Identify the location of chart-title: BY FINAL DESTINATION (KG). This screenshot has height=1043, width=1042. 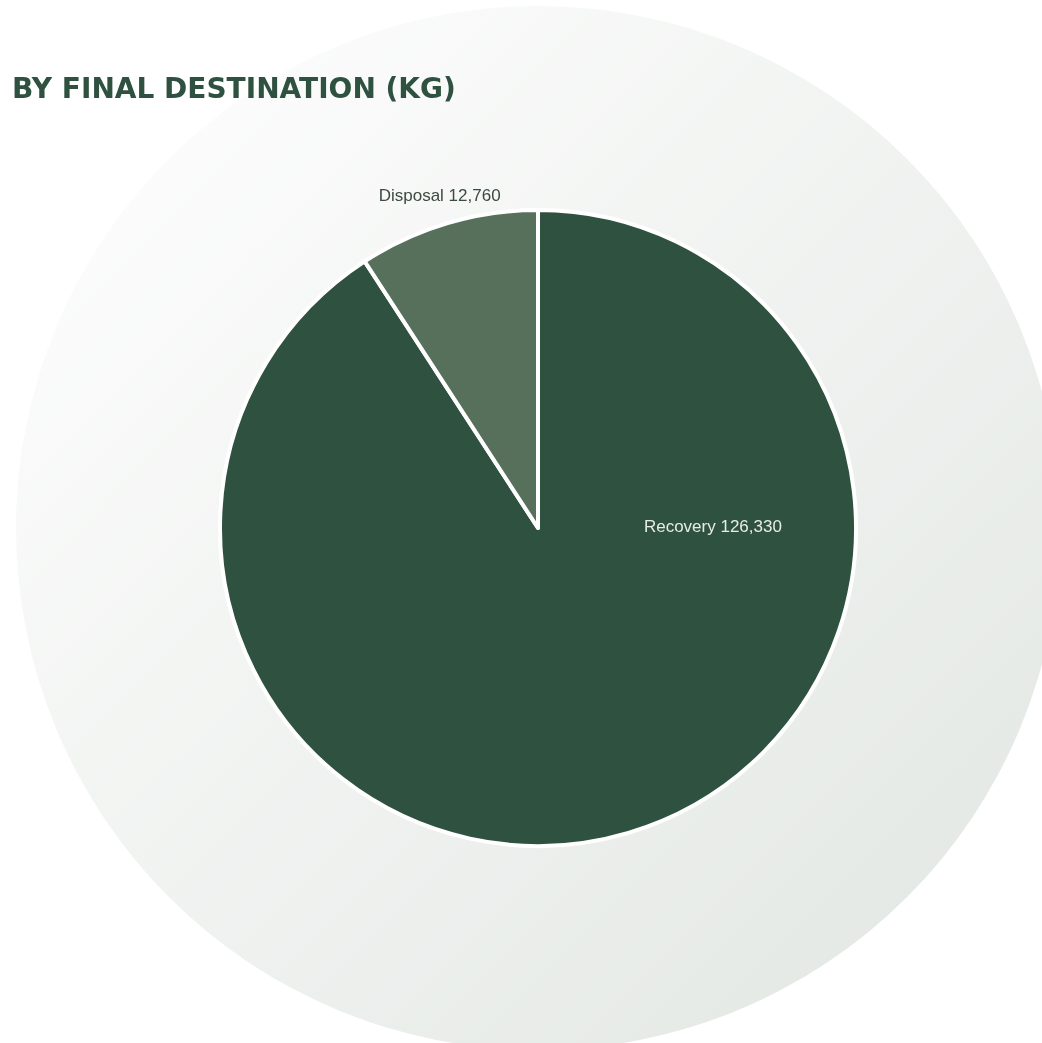
(234, 88).